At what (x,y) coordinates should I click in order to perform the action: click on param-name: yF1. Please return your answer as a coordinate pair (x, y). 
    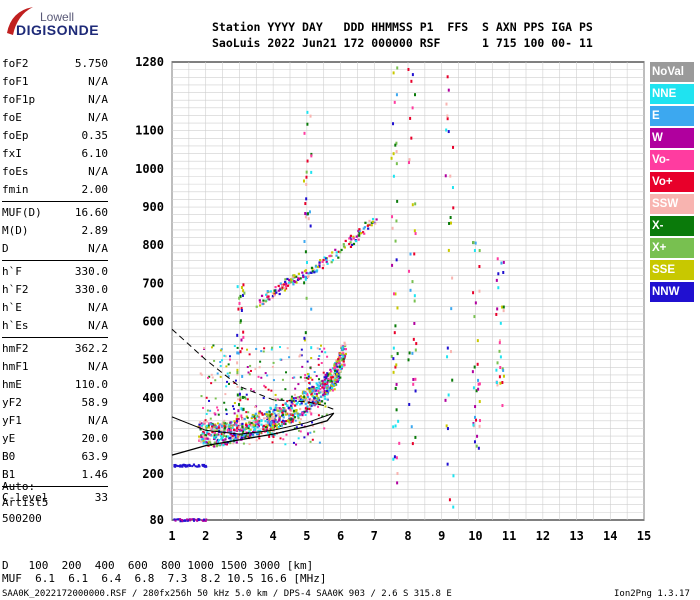
    Looking at the image, I should click on (12, 420).